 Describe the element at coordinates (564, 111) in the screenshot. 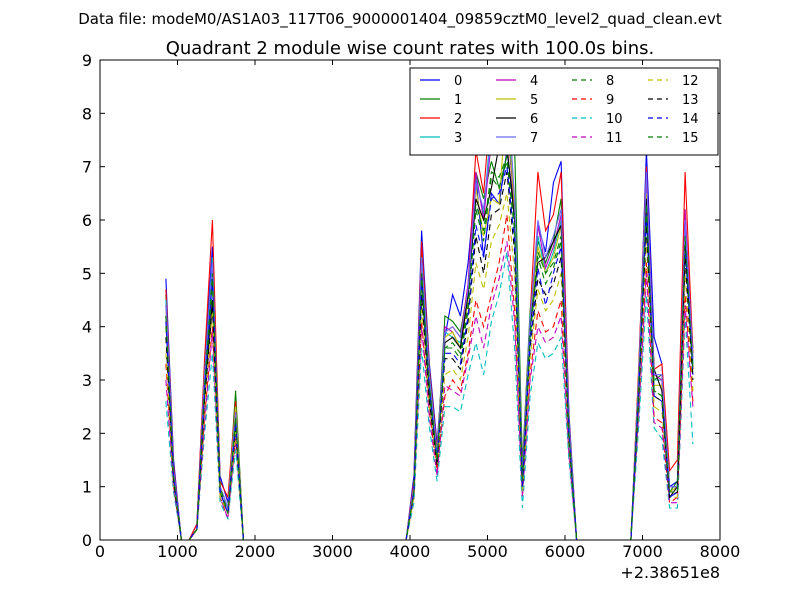

I see `legend-box` at that location.